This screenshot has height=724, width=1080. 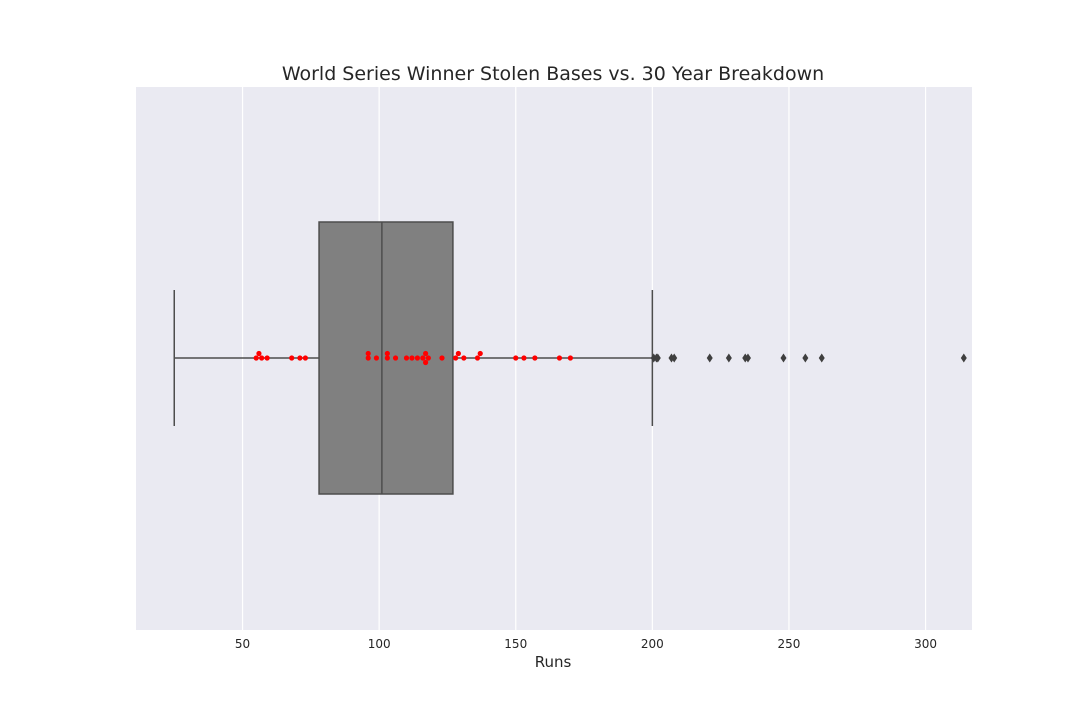 I want to click on x-tick-labels: 50 100 150 200 250 300, so click(x=586, y=644).